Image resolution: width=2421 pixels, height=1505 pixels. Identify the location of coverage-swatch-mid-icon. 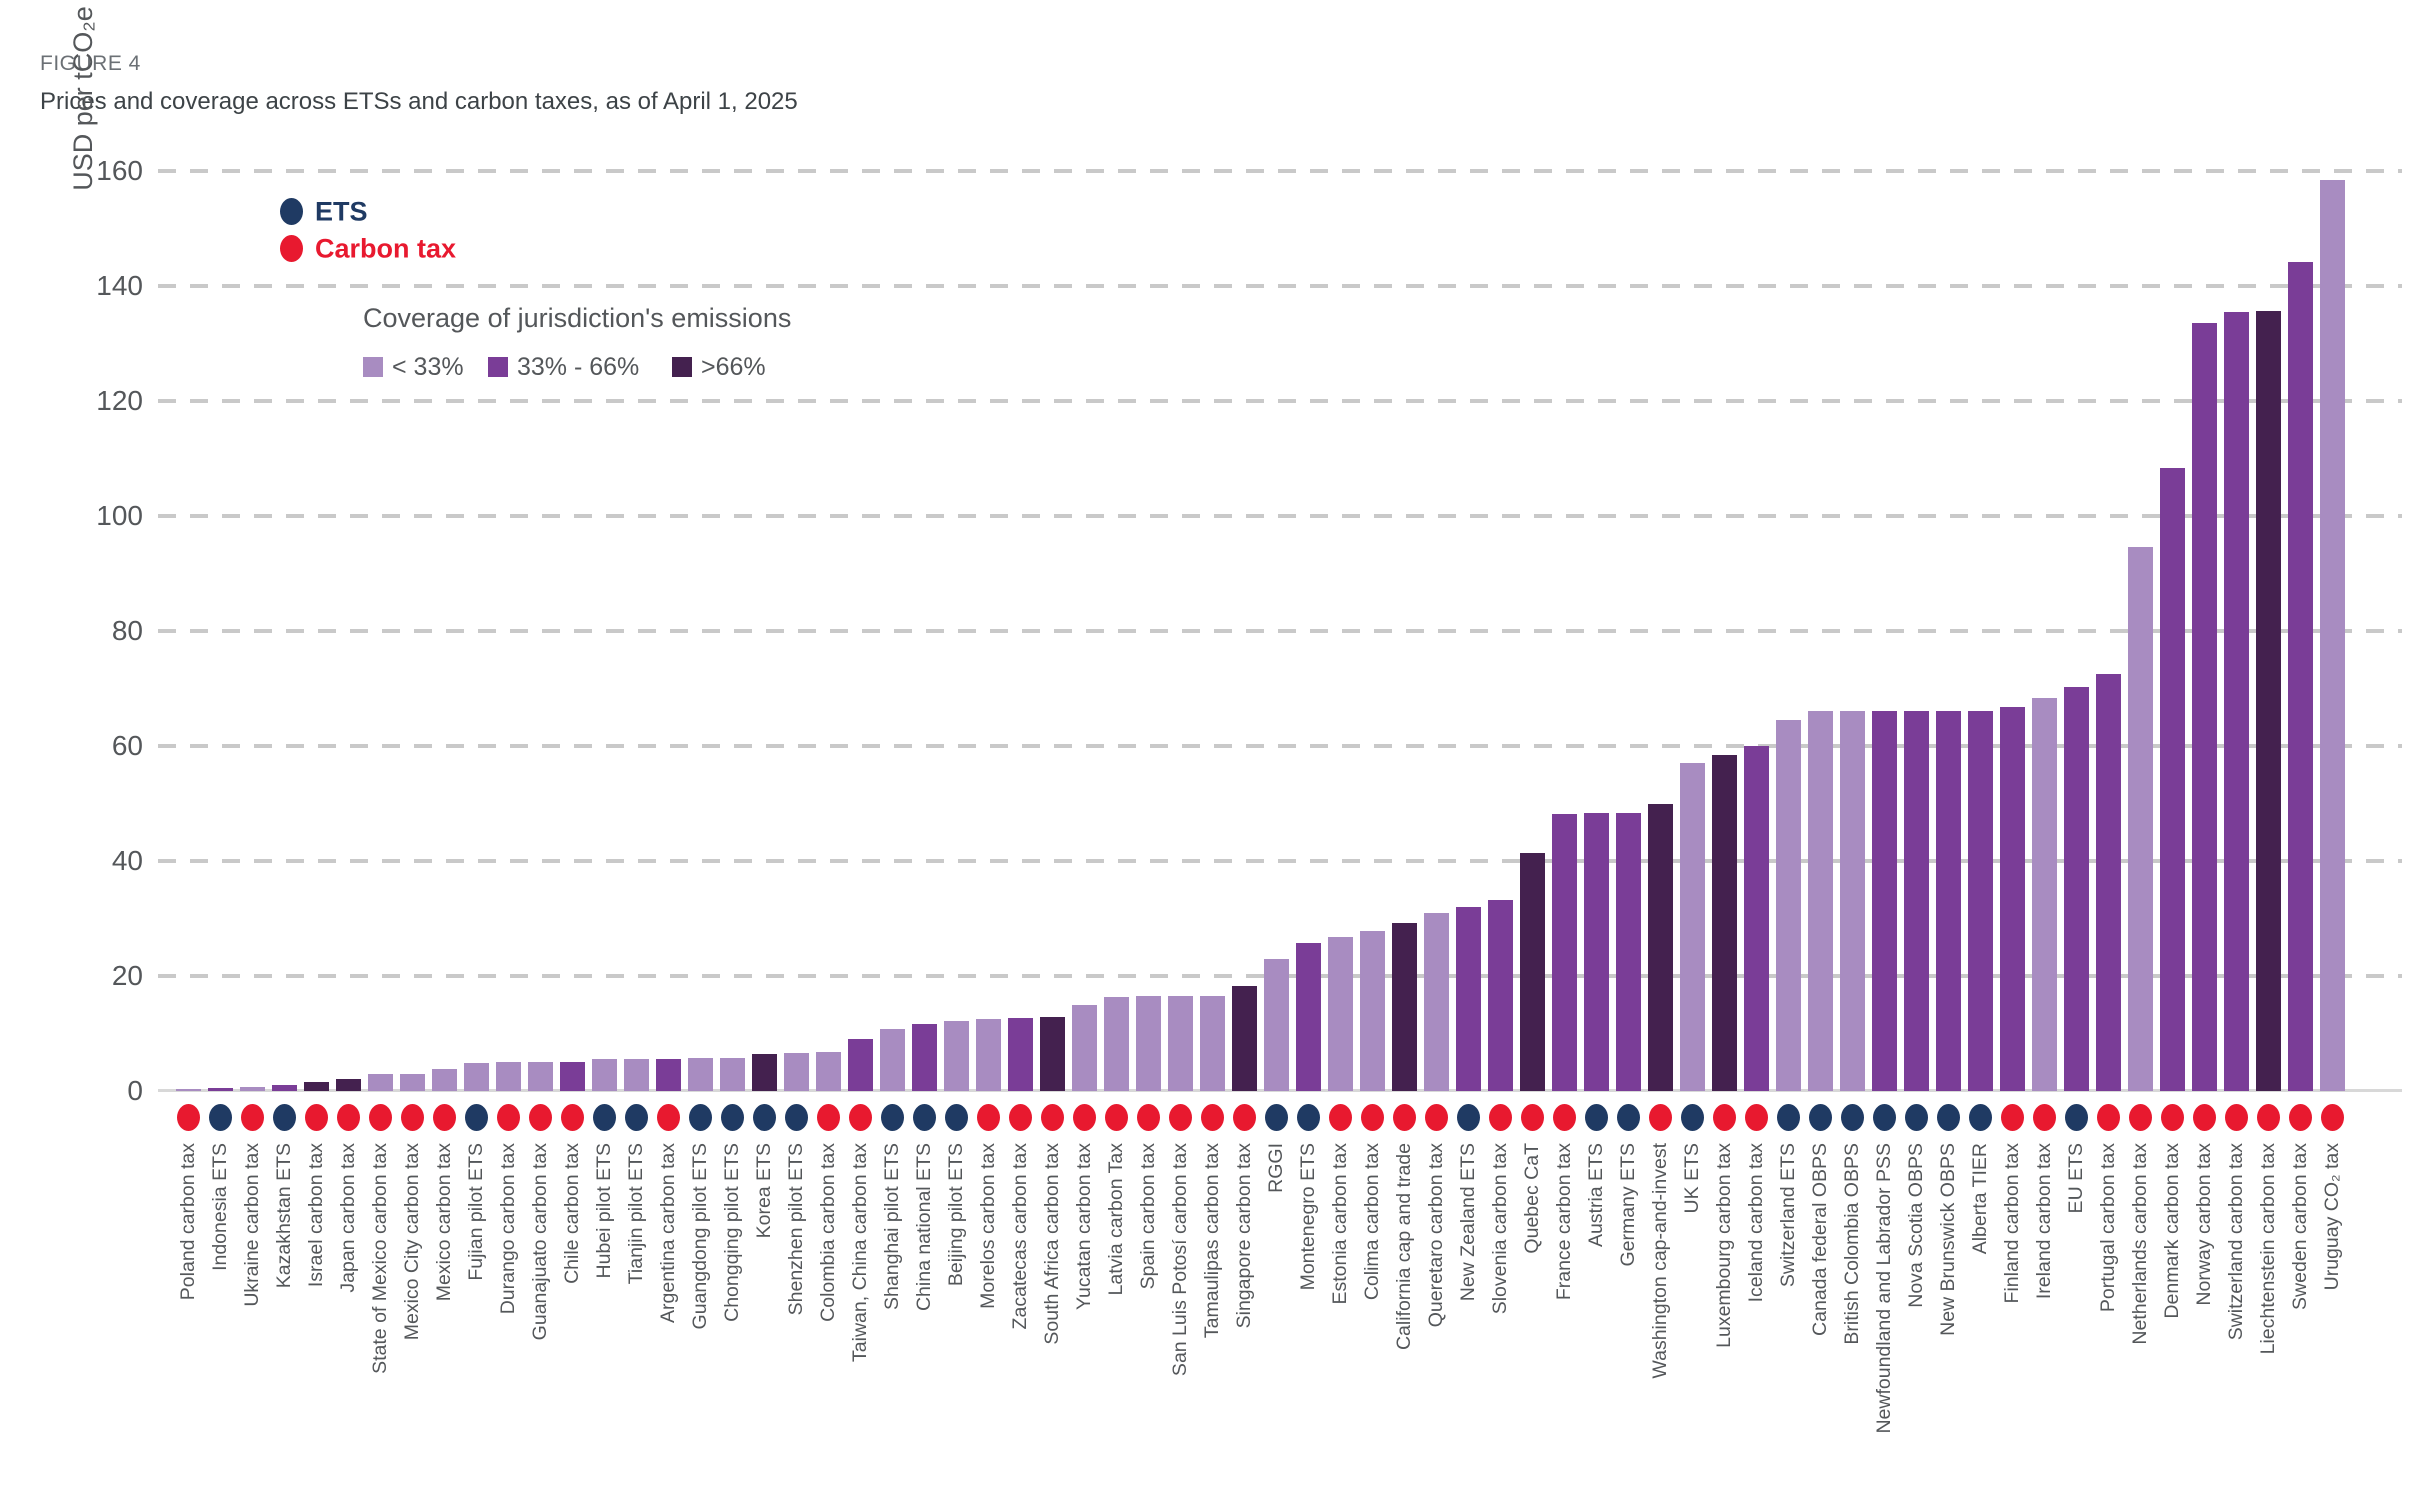
(498, 367).